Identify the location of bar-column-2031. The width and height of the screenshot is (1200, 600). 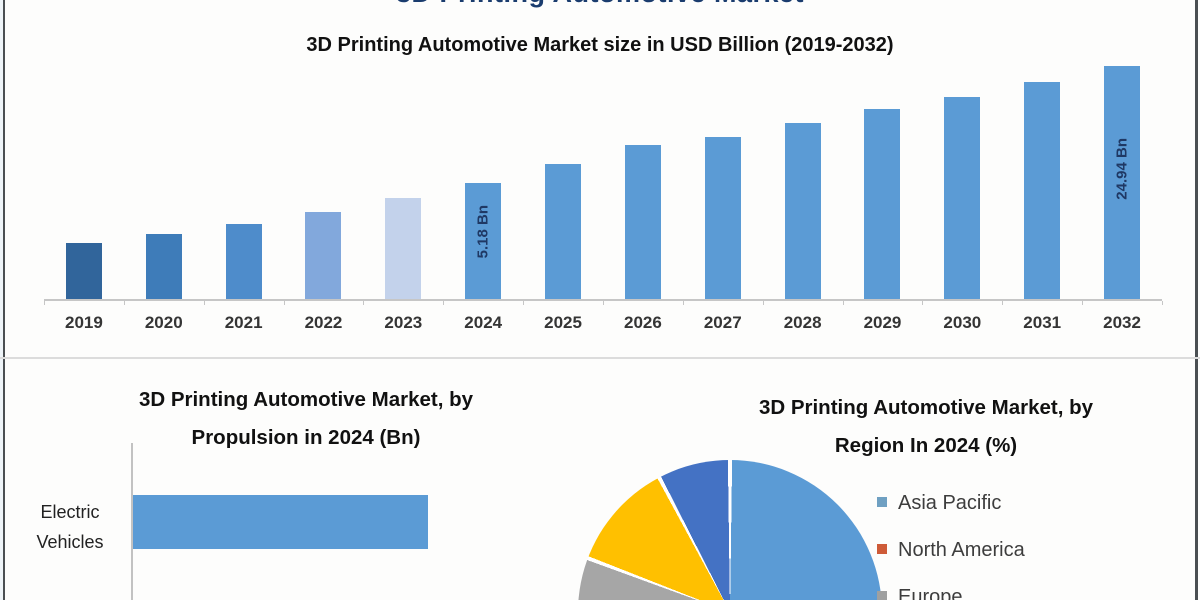
(1042, 179).